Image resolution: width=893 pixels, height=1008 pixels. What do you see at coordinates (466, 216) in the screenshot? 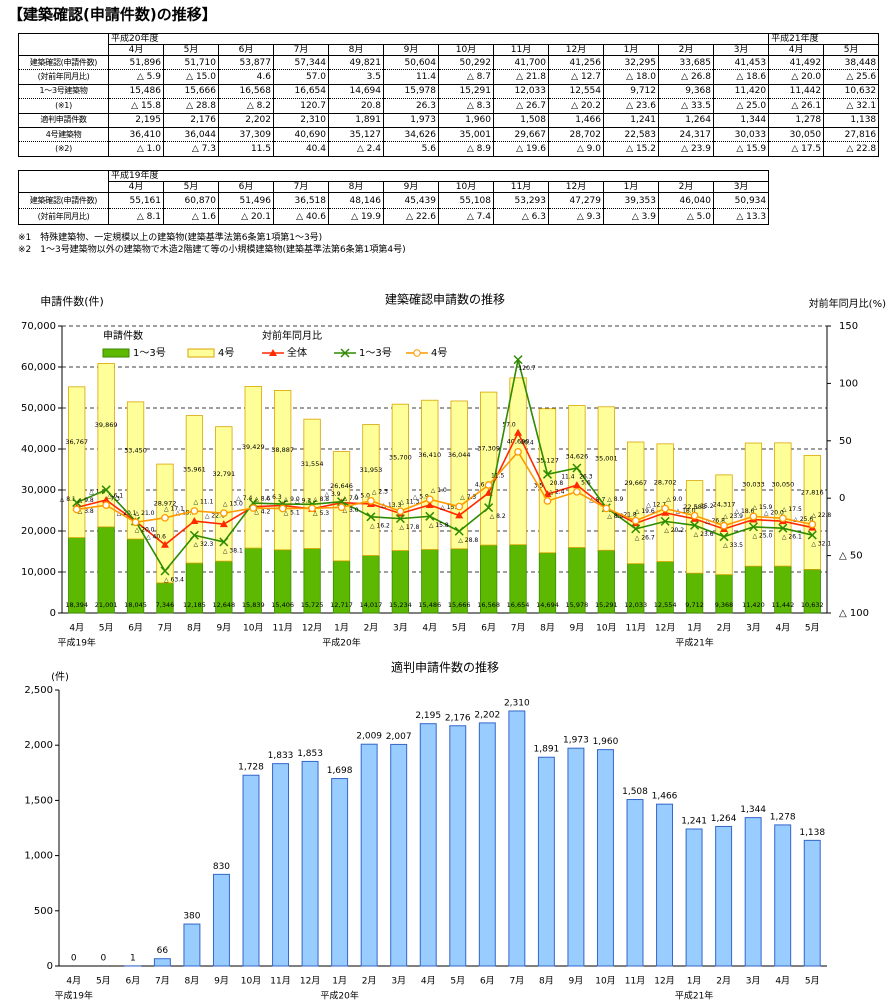
I see `table-cell: △ 7.4` at bounding box center [466, 216].